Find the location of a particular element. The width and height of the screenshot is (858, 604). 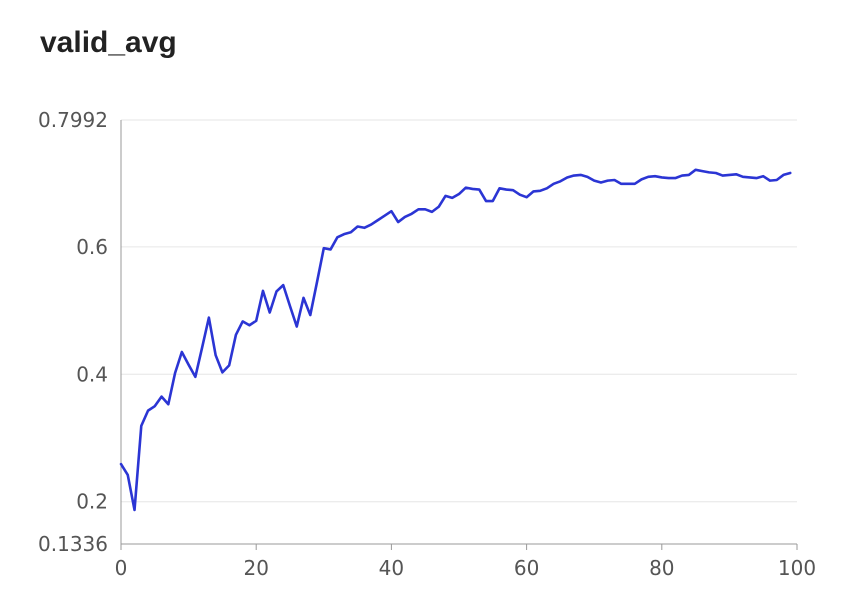

y-tick-label: 0.6 is located at coordinates (92, 247).